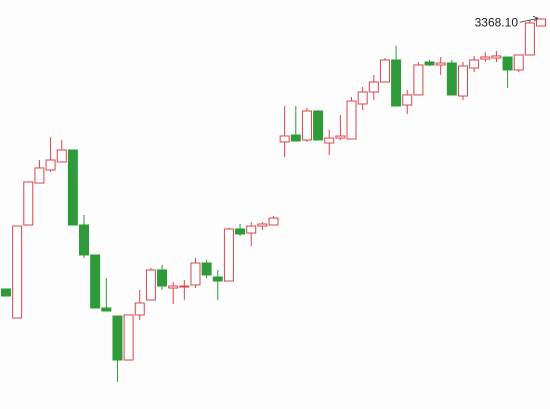 This screenshot has height=409, width=550. I want to click on annotation-arrow, so click(529, 20).